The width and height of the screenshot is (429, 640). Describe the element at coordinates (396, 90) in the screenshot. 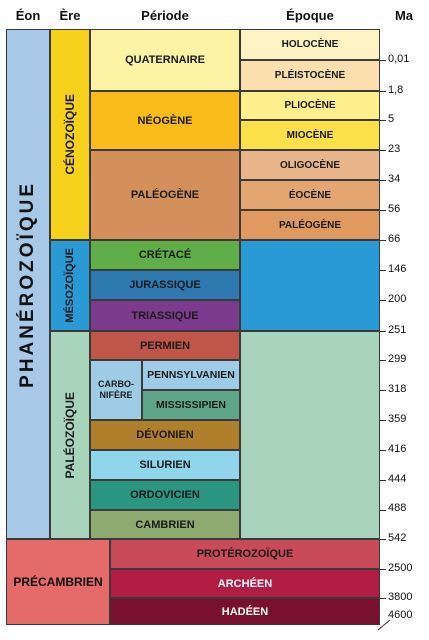

I see `ma-label-2: 1,8` at that location.